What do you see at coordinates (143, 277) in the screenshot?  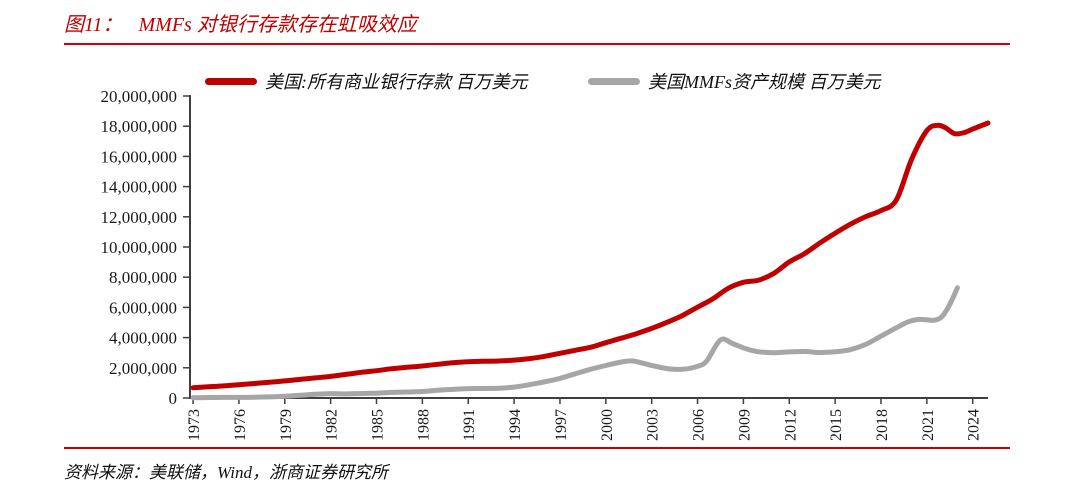 I see `y-tick-label: 8,000,000` at bounding box center [143, 277].